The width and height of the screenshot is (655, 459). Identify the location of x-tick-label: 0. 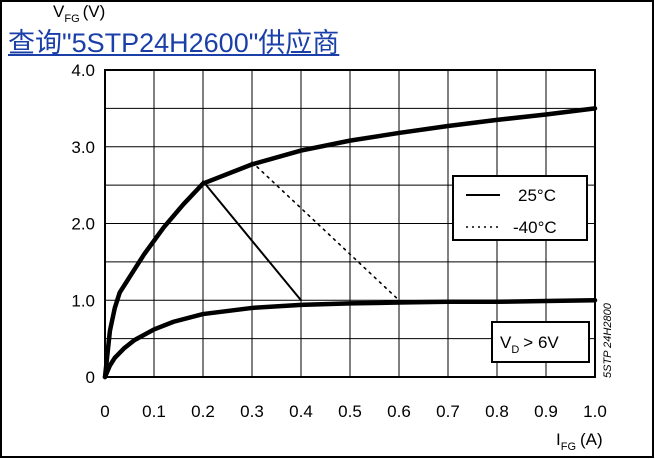
(104, 411).